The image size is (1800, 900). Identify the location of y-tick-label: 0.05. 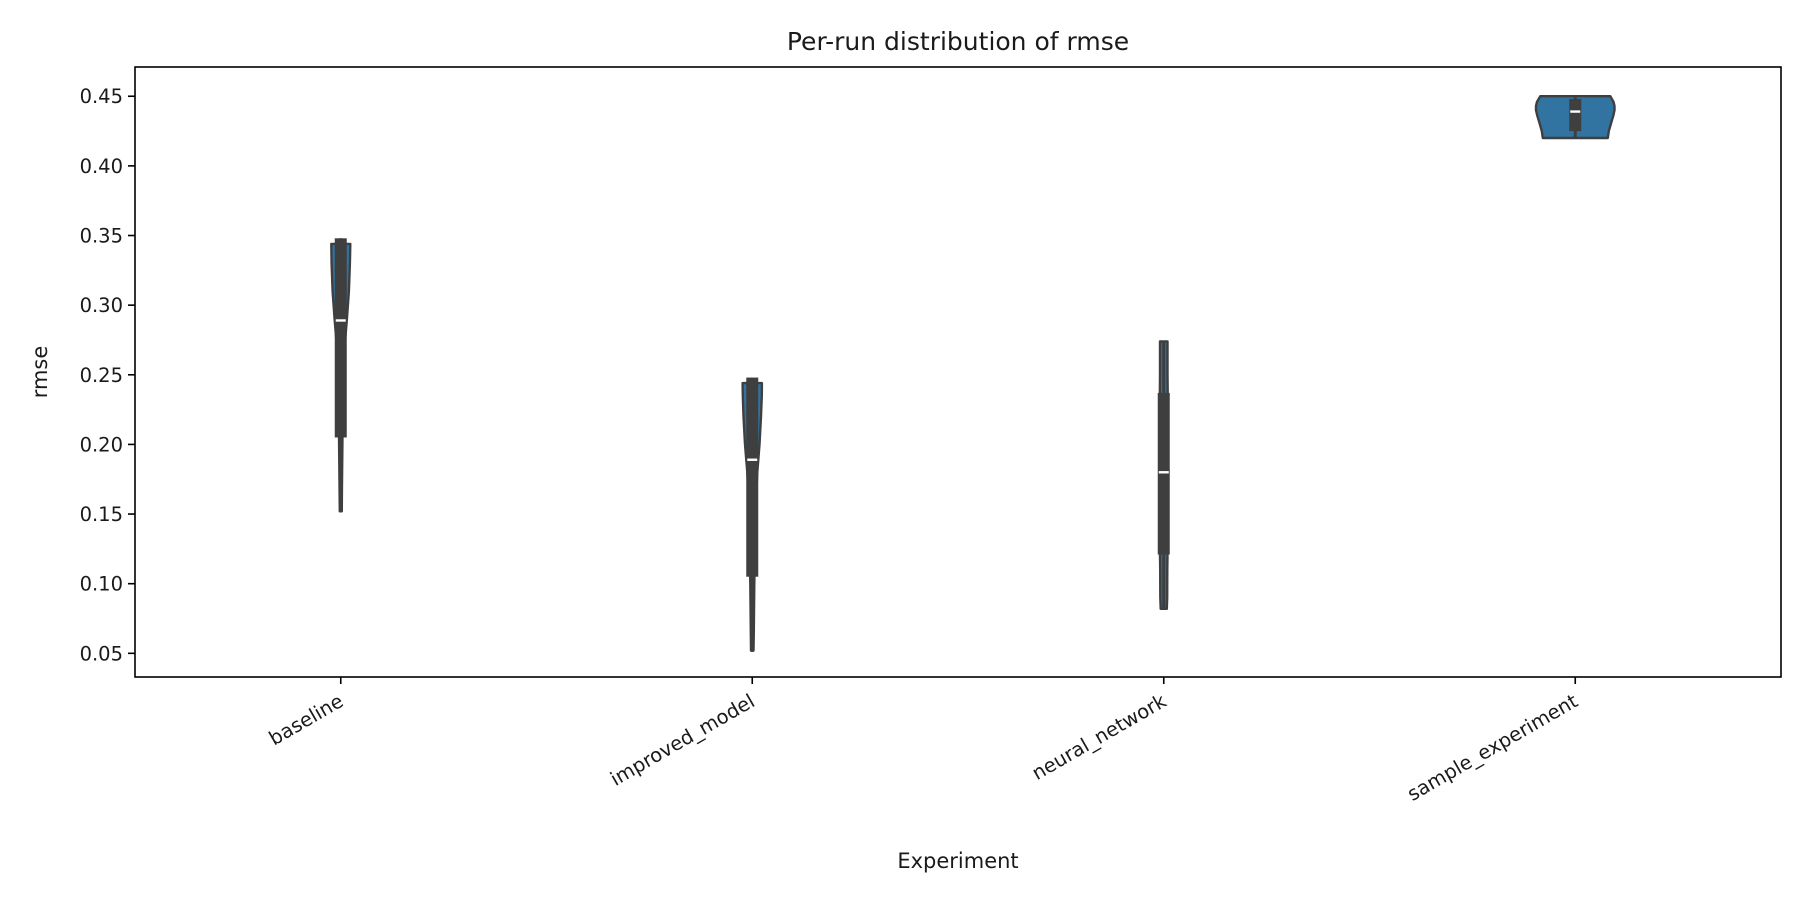
(101, 653).